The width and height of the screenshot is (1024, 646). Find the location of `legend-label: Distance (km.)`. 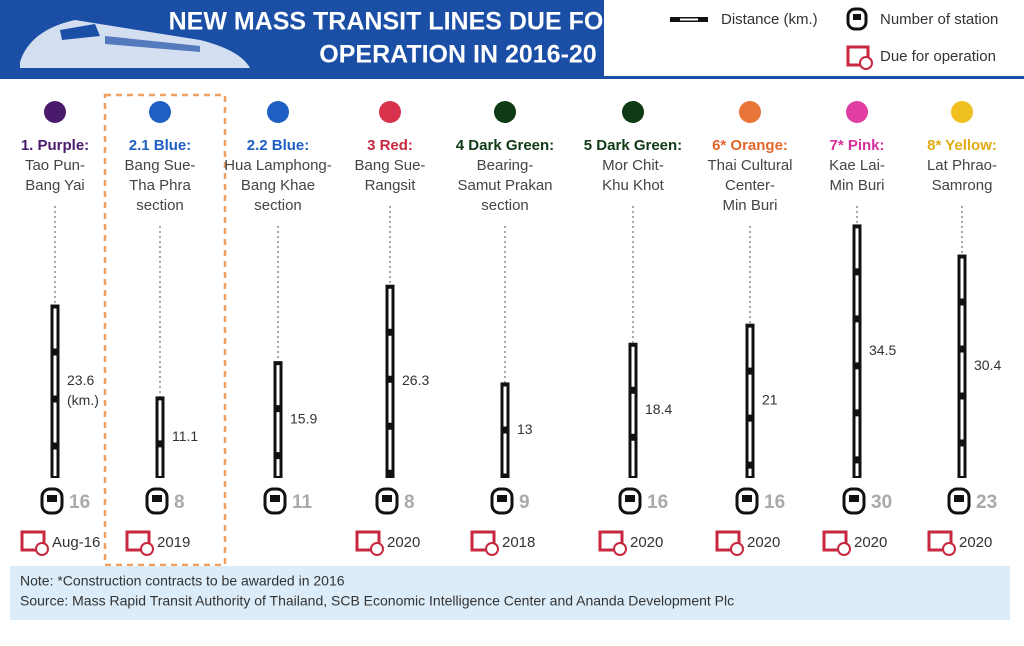

legend-label: Distance (km.) is located at coordinates (769, 19).